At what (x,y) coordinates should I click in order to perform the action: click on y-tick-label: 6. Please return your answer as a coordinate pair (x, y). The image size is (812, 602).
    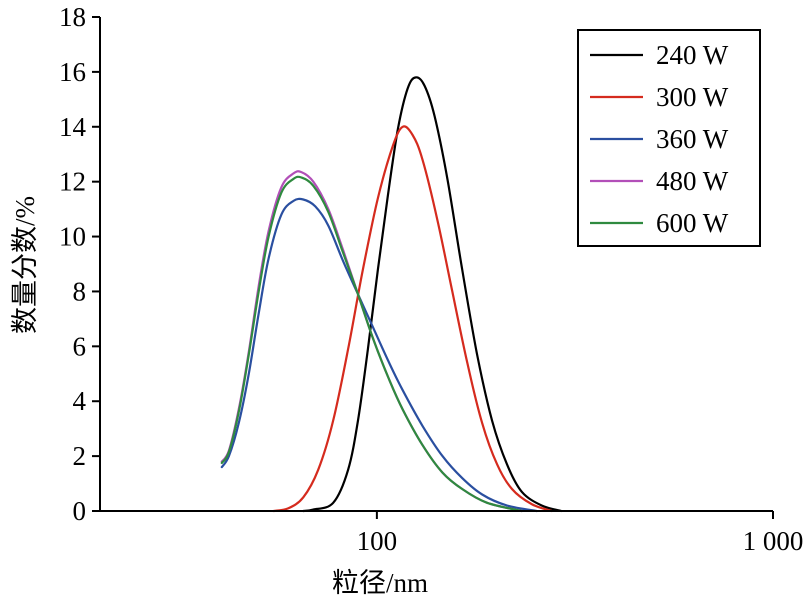
    Looking at the image, I should click on (80, 346).